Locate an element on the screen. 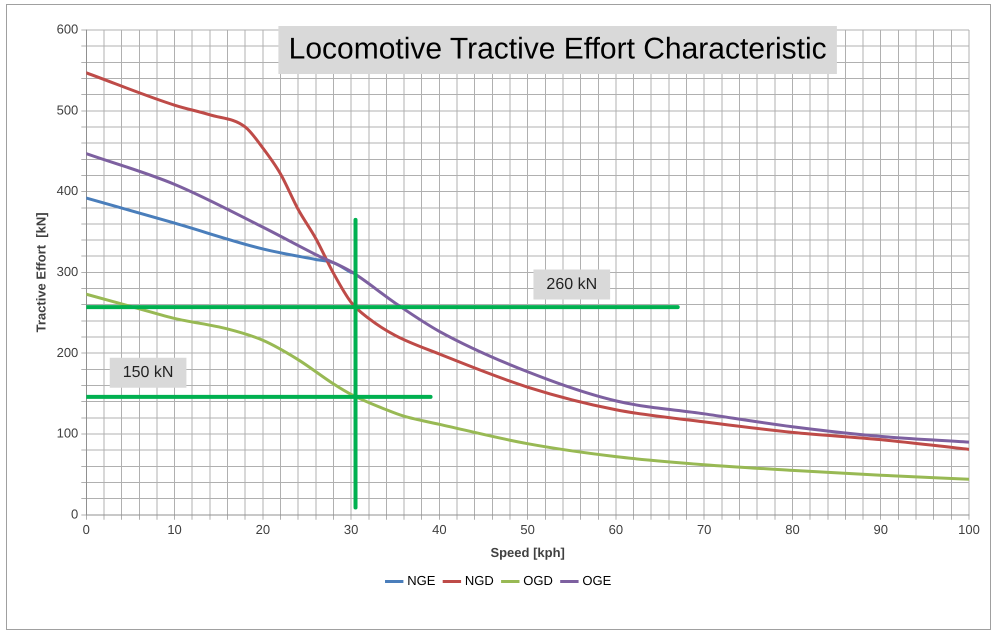 The image size is (999, 638). annotation: 260 kN is located at coordinates (572, 284).